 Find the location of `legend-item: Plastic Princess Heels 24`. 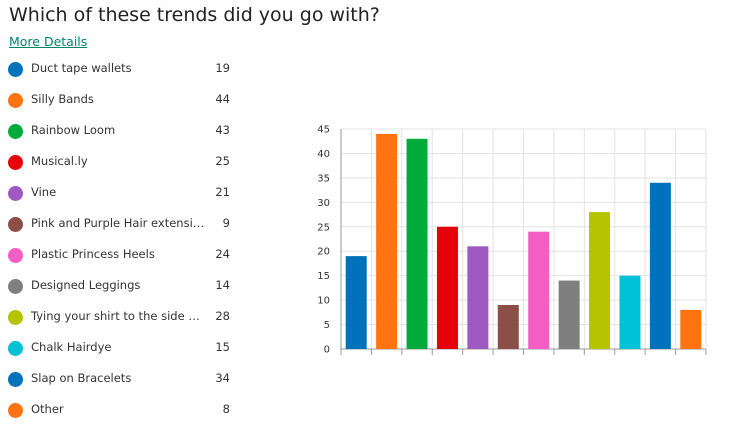

legend-item: Plastic Princess Heels 24 is located at coordinates (125, 259).